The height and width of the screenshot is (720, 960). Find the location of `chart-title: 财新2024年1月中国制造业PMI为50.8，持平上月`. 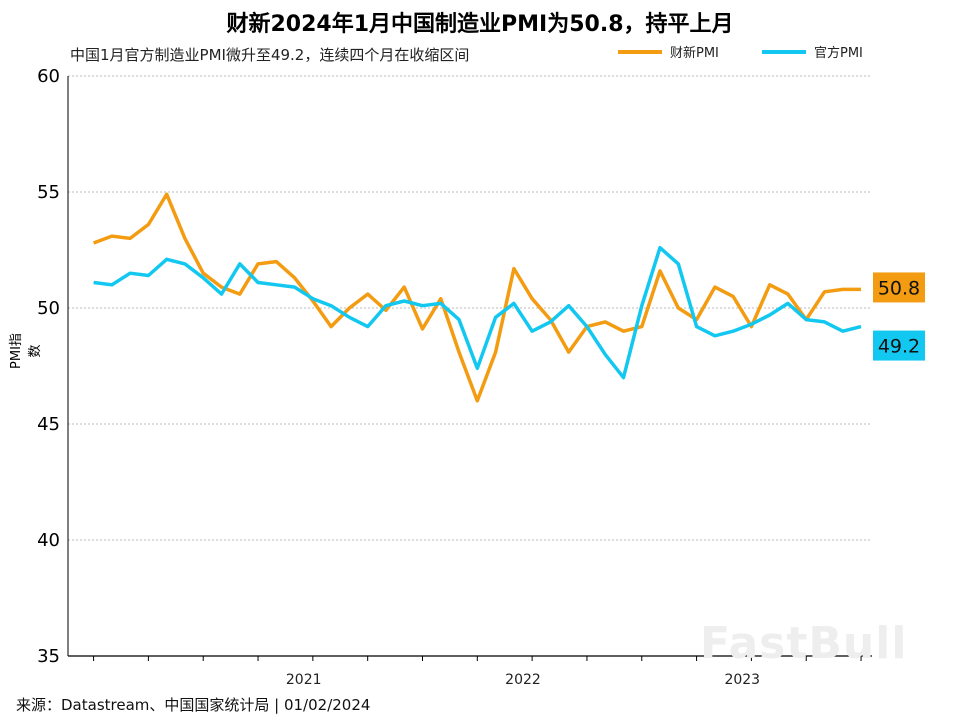

chart-title: 财新2024年1月中国制造业PMI为50.8，持平上月 is located at coordinates (480, 24).